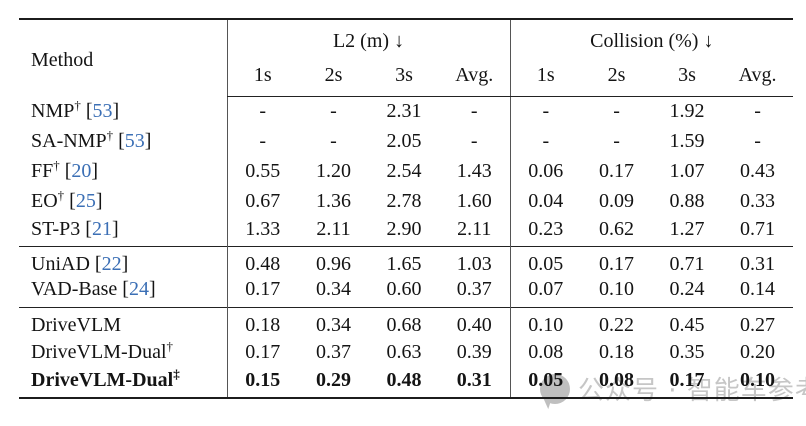 The width and height of the screenshot is (806, 426). I want to click on metric-cell: 0.45, so click(687, 322).